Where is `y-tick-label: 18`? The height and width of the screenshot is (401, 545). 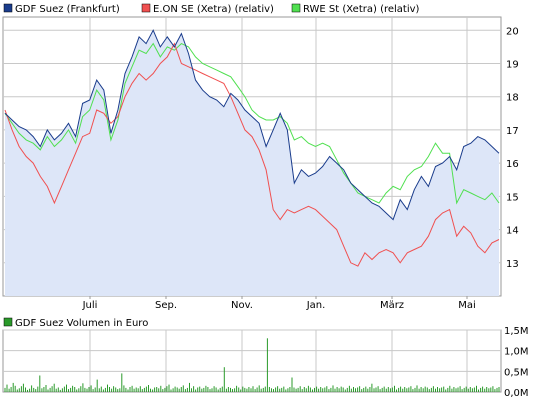 y-tick-label: 18 is located at coordinates (512, 98).